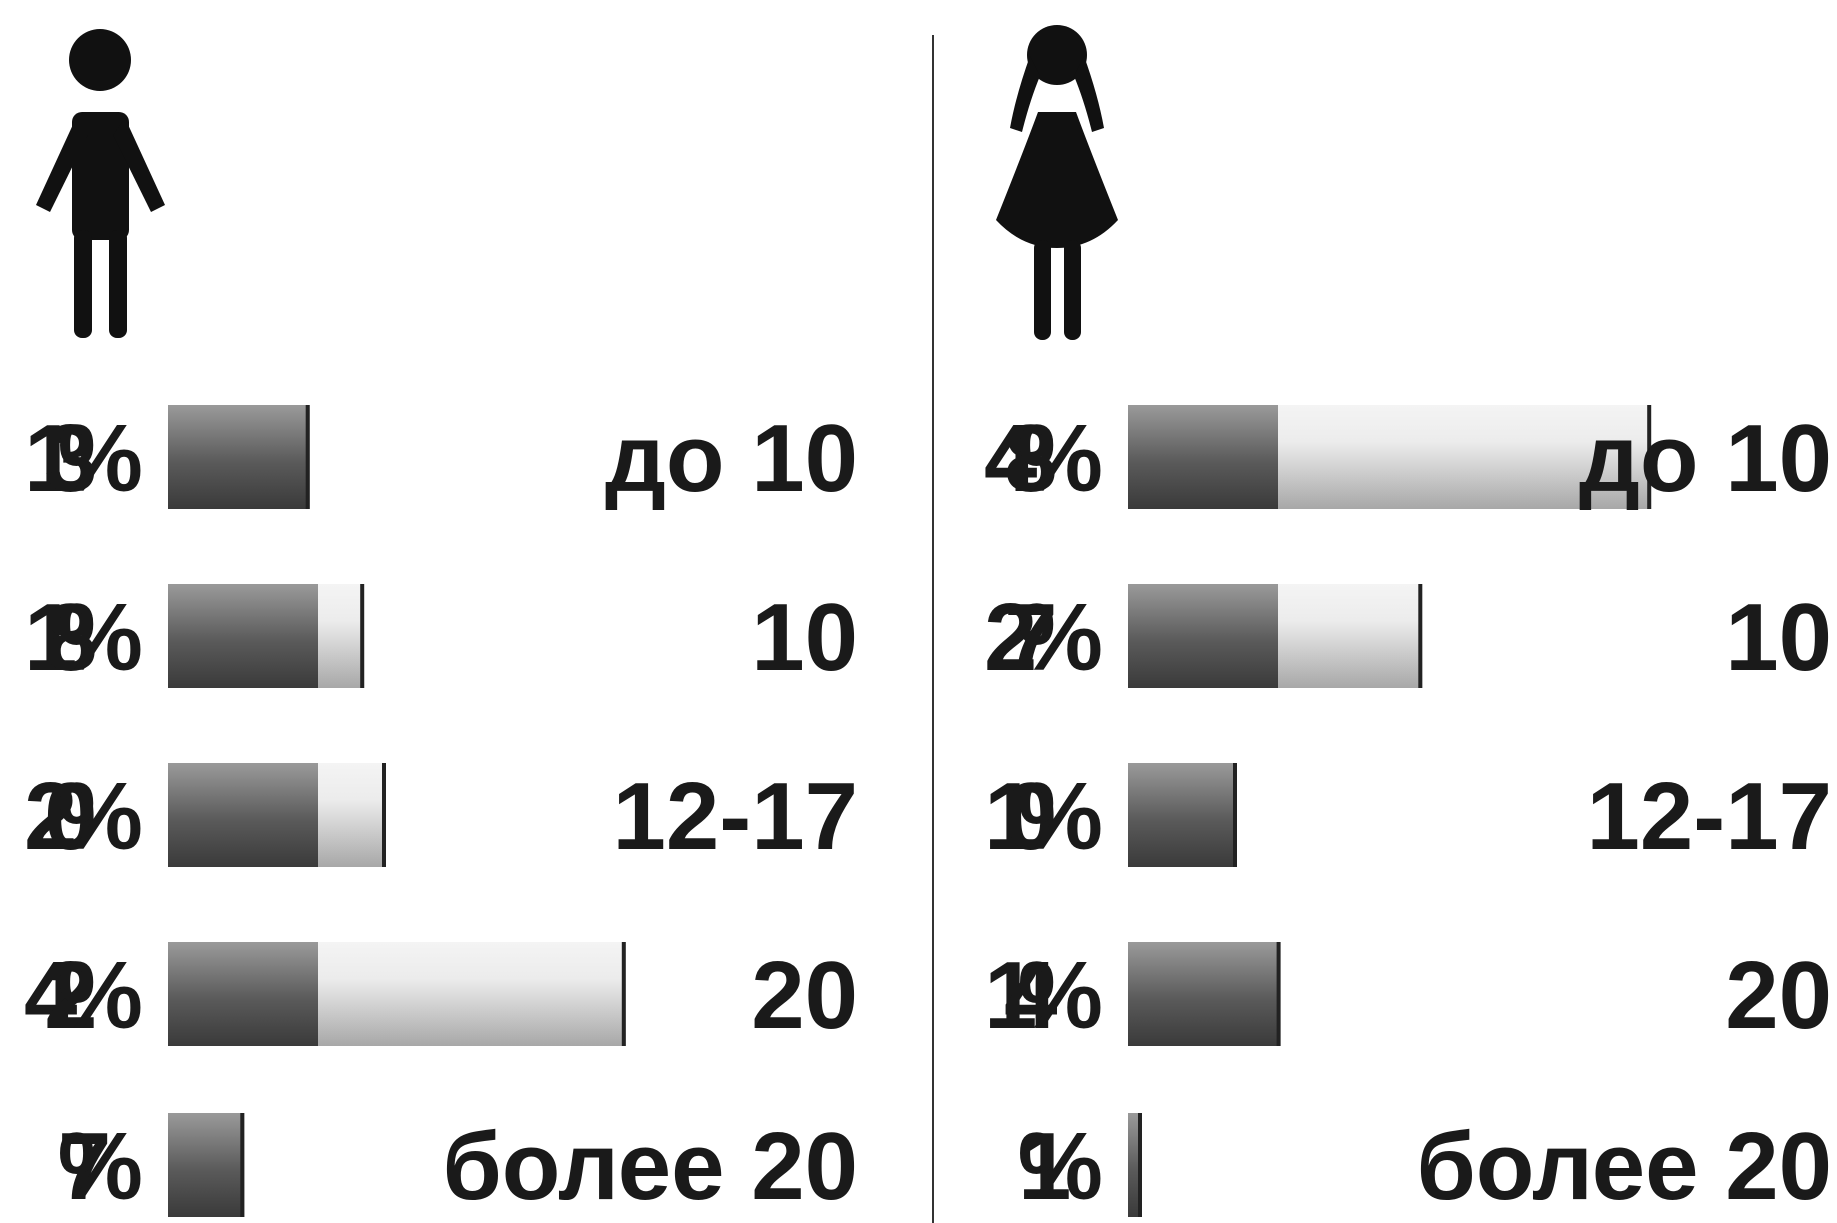 The height and width of the screenshot is (1223, 1837). I want to click on boys-value-label-3: 42 %, so click(83, 995).